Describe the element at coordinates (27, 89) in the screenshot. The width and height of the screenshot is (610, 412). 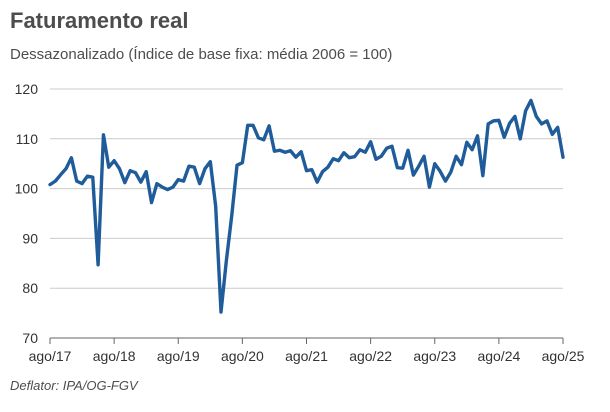
I see `y-tick-label: 120` at that location.